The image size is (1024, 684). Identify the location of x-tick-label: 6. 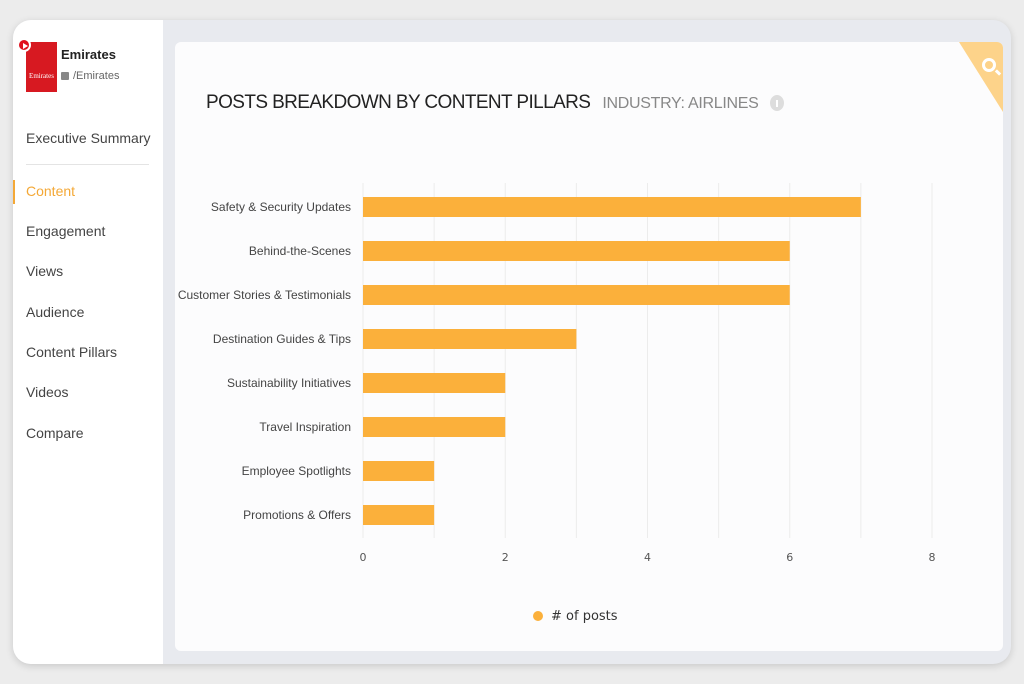
(789, 557).